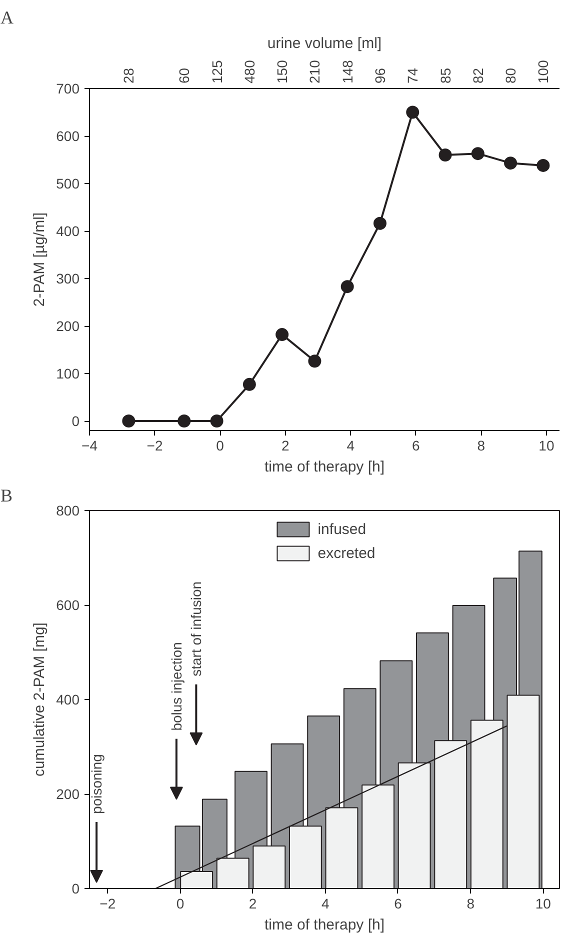 Image resolution: width=561 pixels, height=938 pixels. What do you see at coordinates (347, 553) in the screenshot?
I see `legend-label: excreted` at bounding box center [347, 553].